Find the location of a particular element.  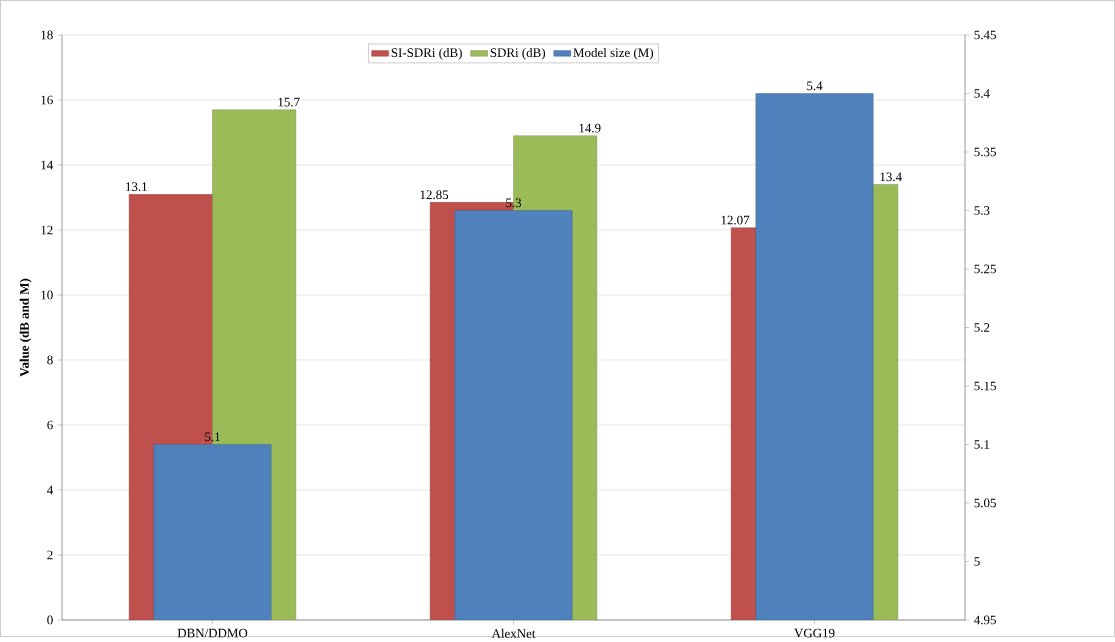

y-tick-label: 12 is located at coordinates (47, 230).